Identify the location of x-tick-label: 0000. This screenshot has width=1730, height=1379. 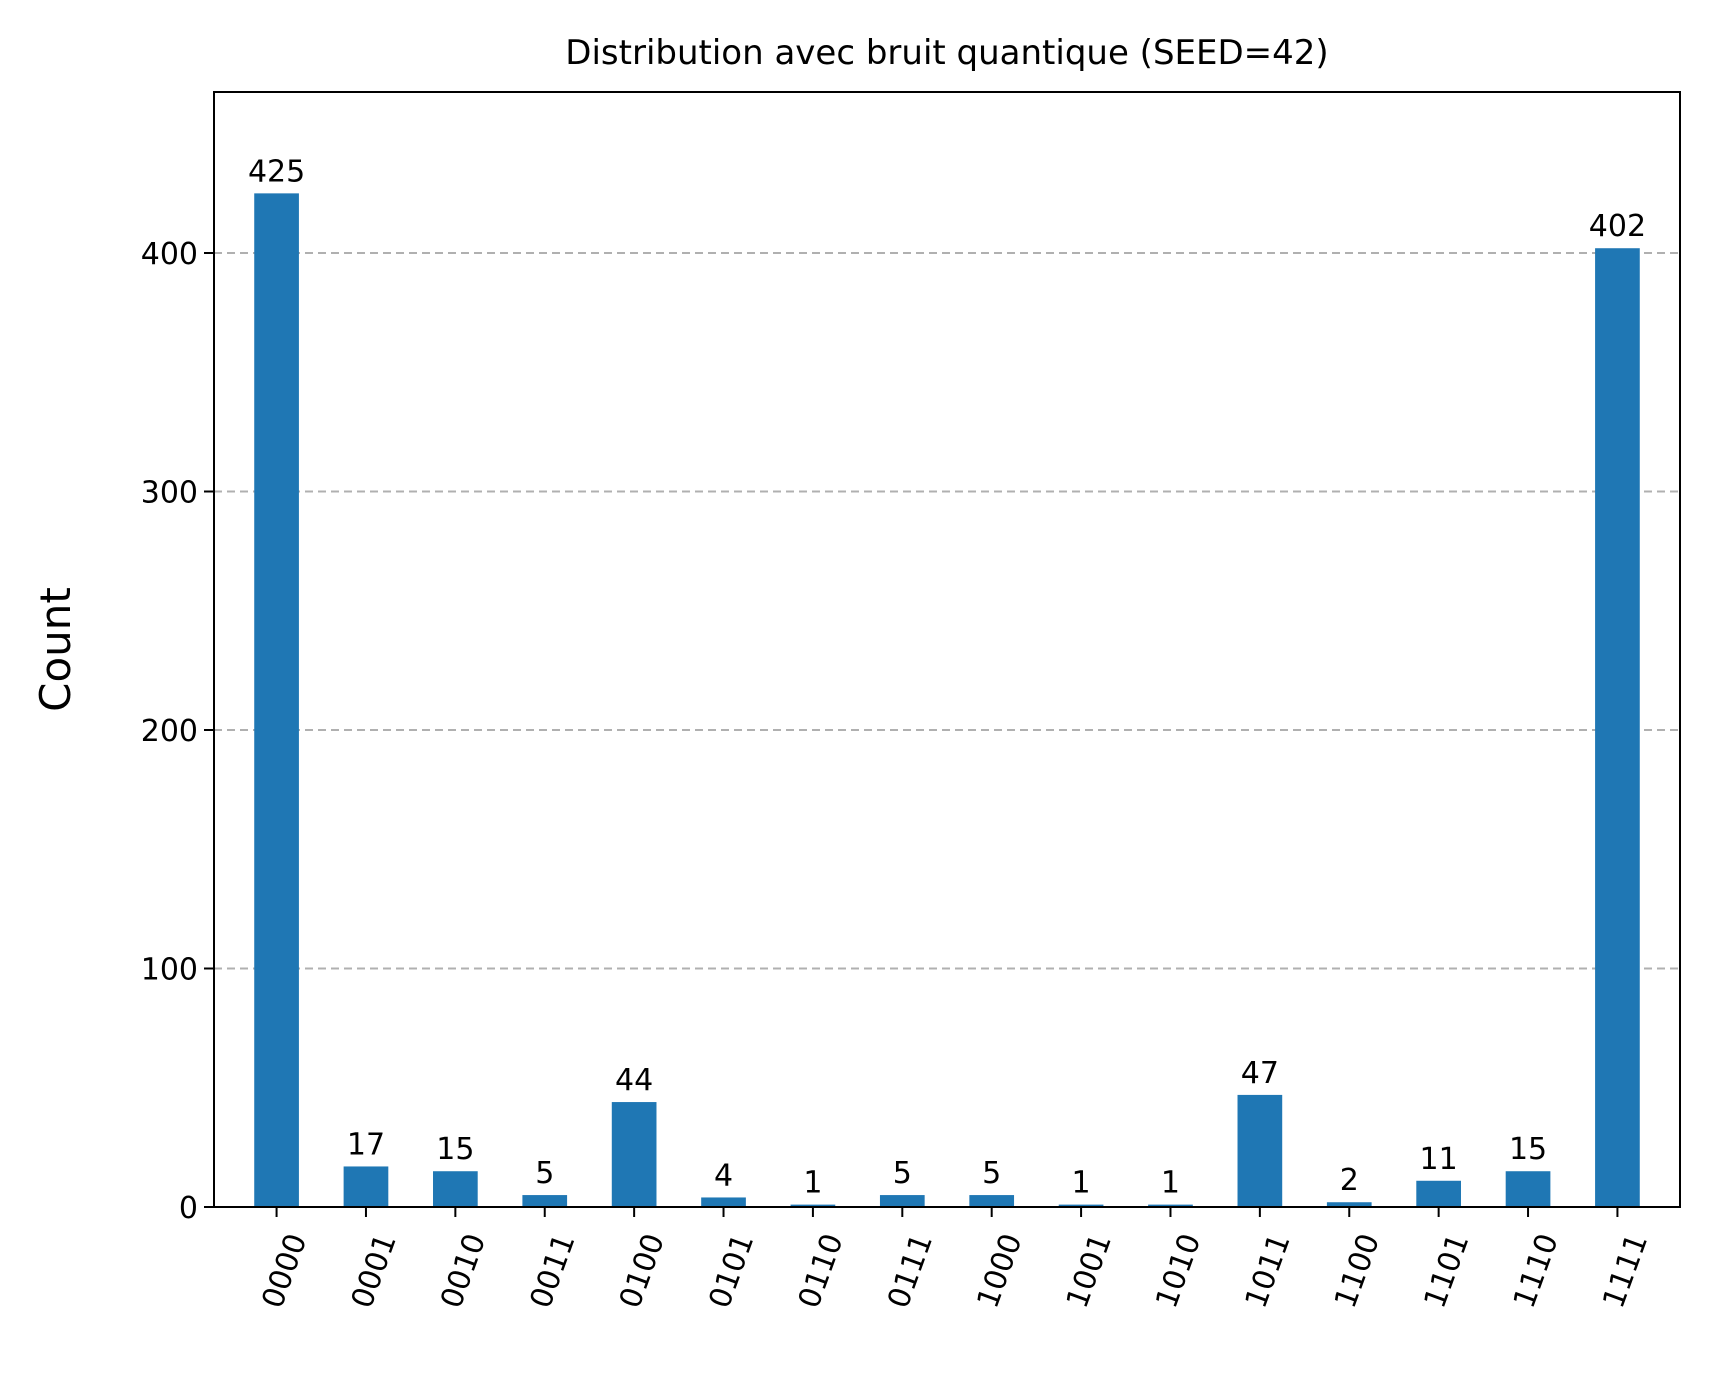
(284, 1271).